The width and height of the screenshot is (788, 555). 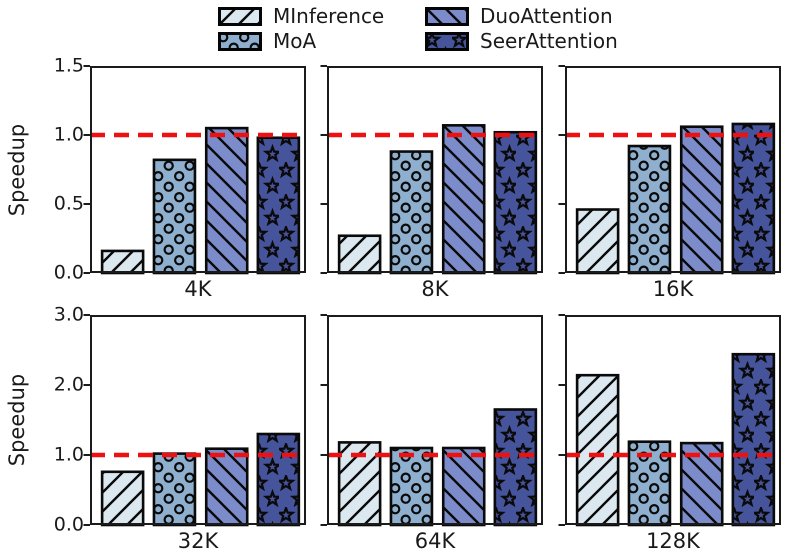 I want to click on subplot-32k, so click(x=194, y=420).